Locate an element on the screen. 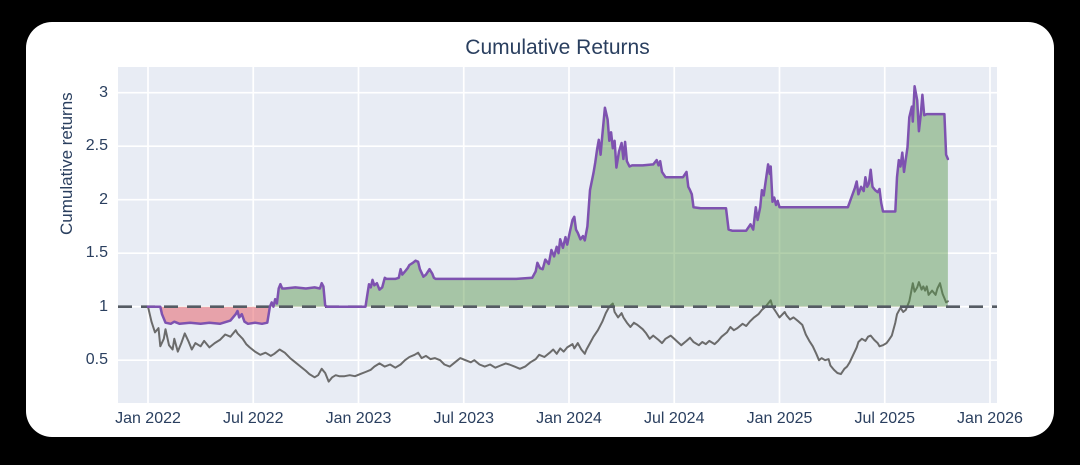  y-tick-label: 2.5 is located at coordinates (96, 146).